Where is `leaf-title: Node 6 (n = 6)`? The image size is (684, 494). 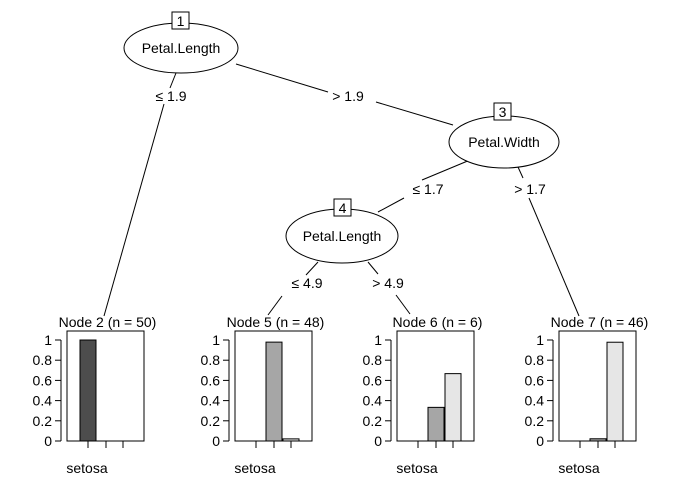 leaf-title: Node 6 (n = 6) is located at coordinates (438, 322).